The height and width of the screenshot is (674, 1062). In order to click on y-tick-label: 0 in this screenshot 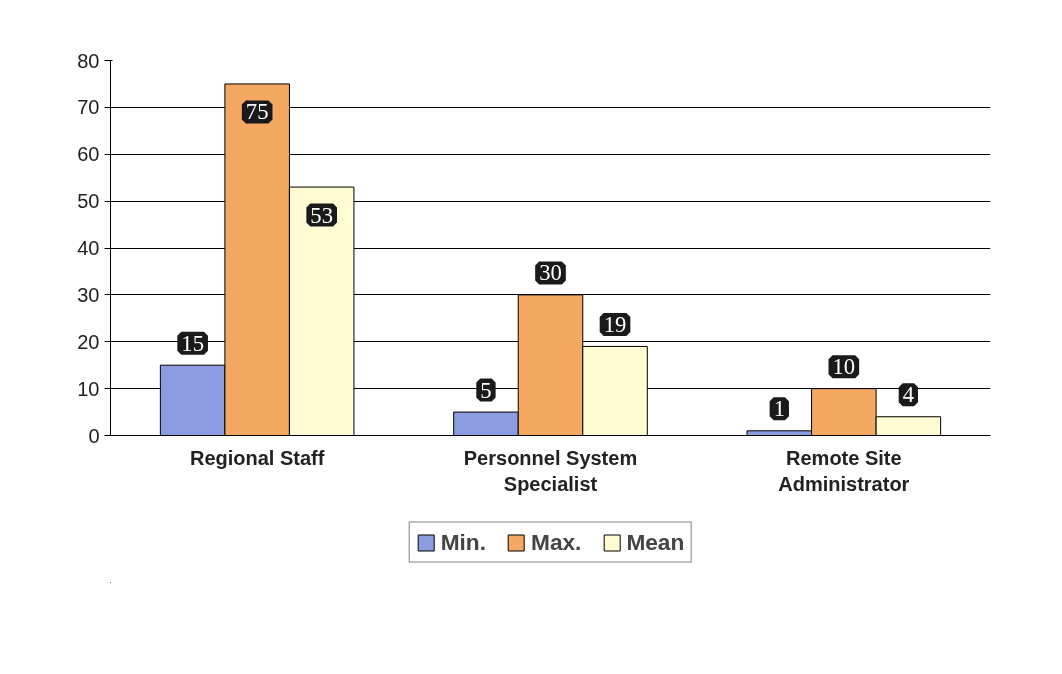, I will do `click(94, 435)`.